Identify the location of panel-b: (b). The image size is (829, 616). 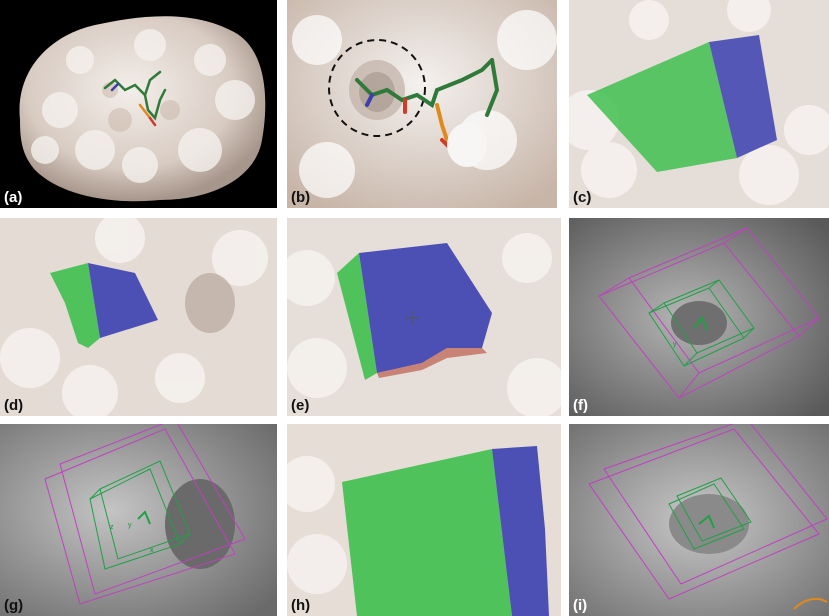
(422, 104).